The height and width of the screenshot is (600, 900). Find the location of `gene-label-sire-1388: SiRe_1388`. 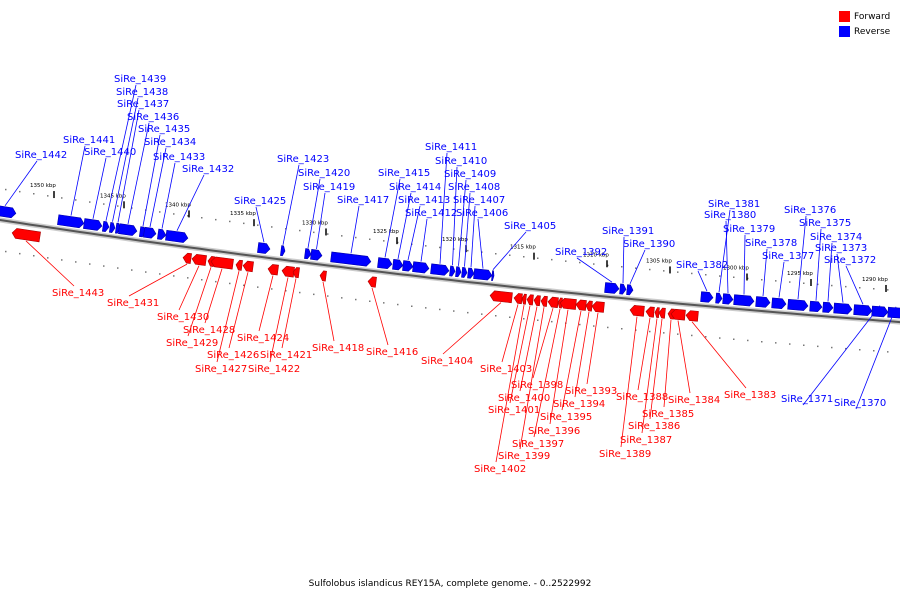

gene-label-sire-1388: SiRe_1388 is located at coordinates (642, 397).